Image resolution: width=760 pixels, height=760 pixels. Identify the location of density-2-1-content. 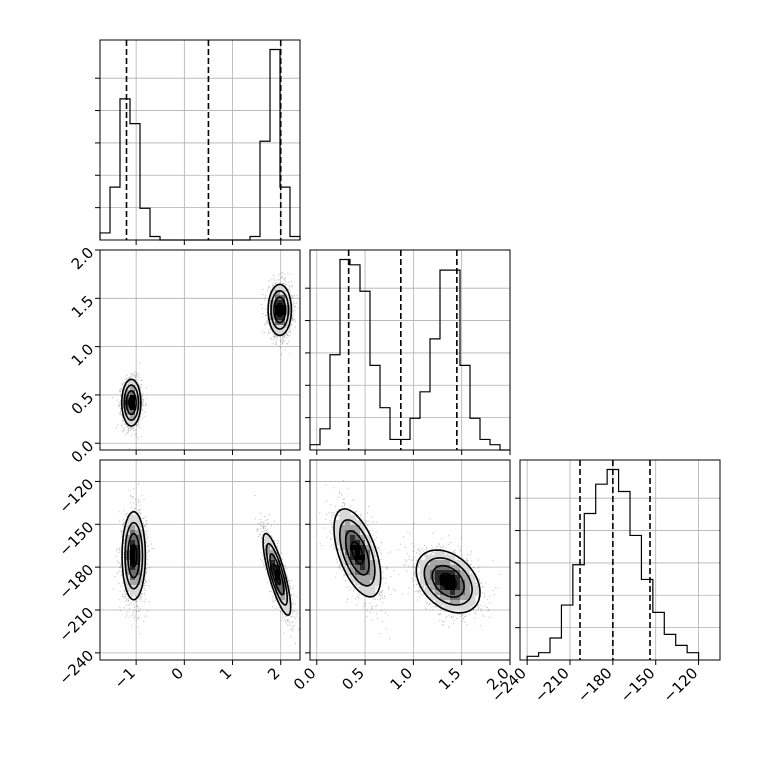
(410, 560).